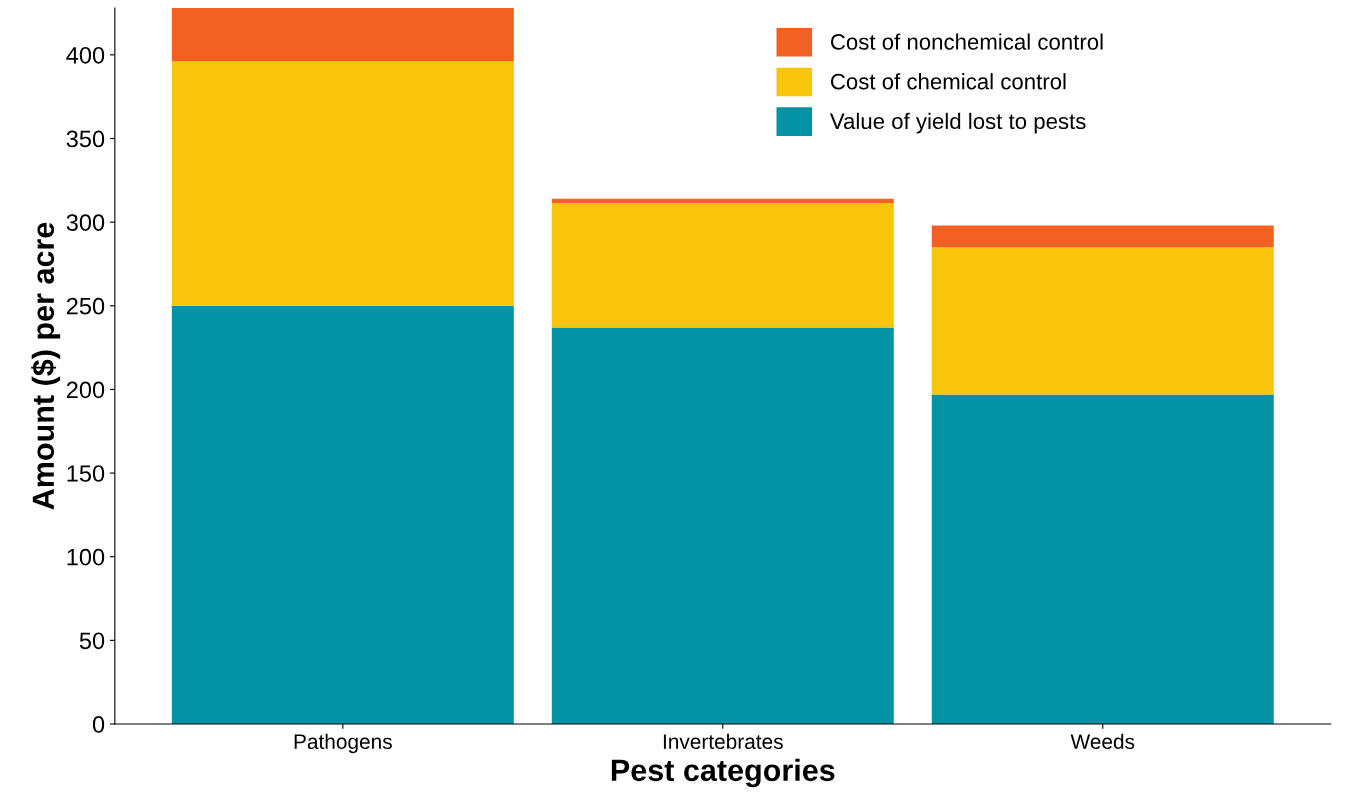 This screenshot has width=1351, height=800. Describe the element at coordinates (723, 741) in the screenshot. I see `x-tick-label: Invertebrates` at that location.